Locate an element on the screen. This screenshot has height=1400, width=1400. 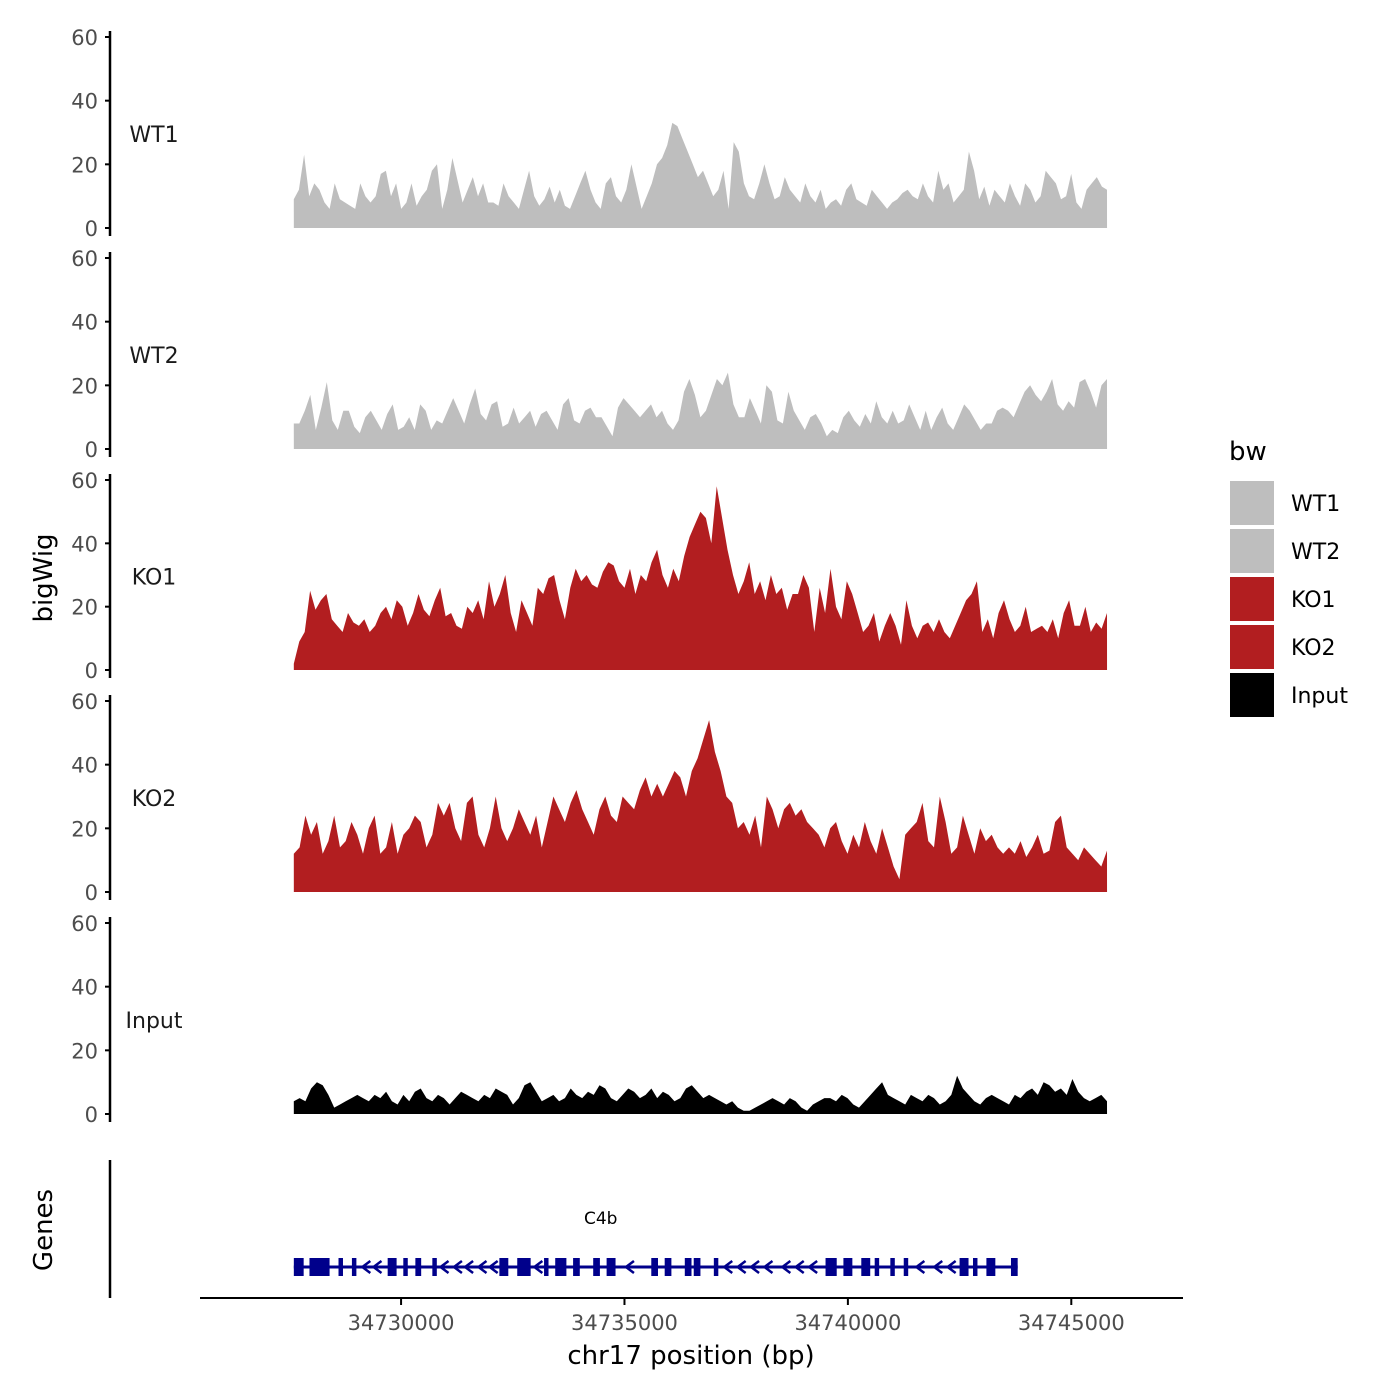
track-label: Input is located at coordinates (154, 1021).